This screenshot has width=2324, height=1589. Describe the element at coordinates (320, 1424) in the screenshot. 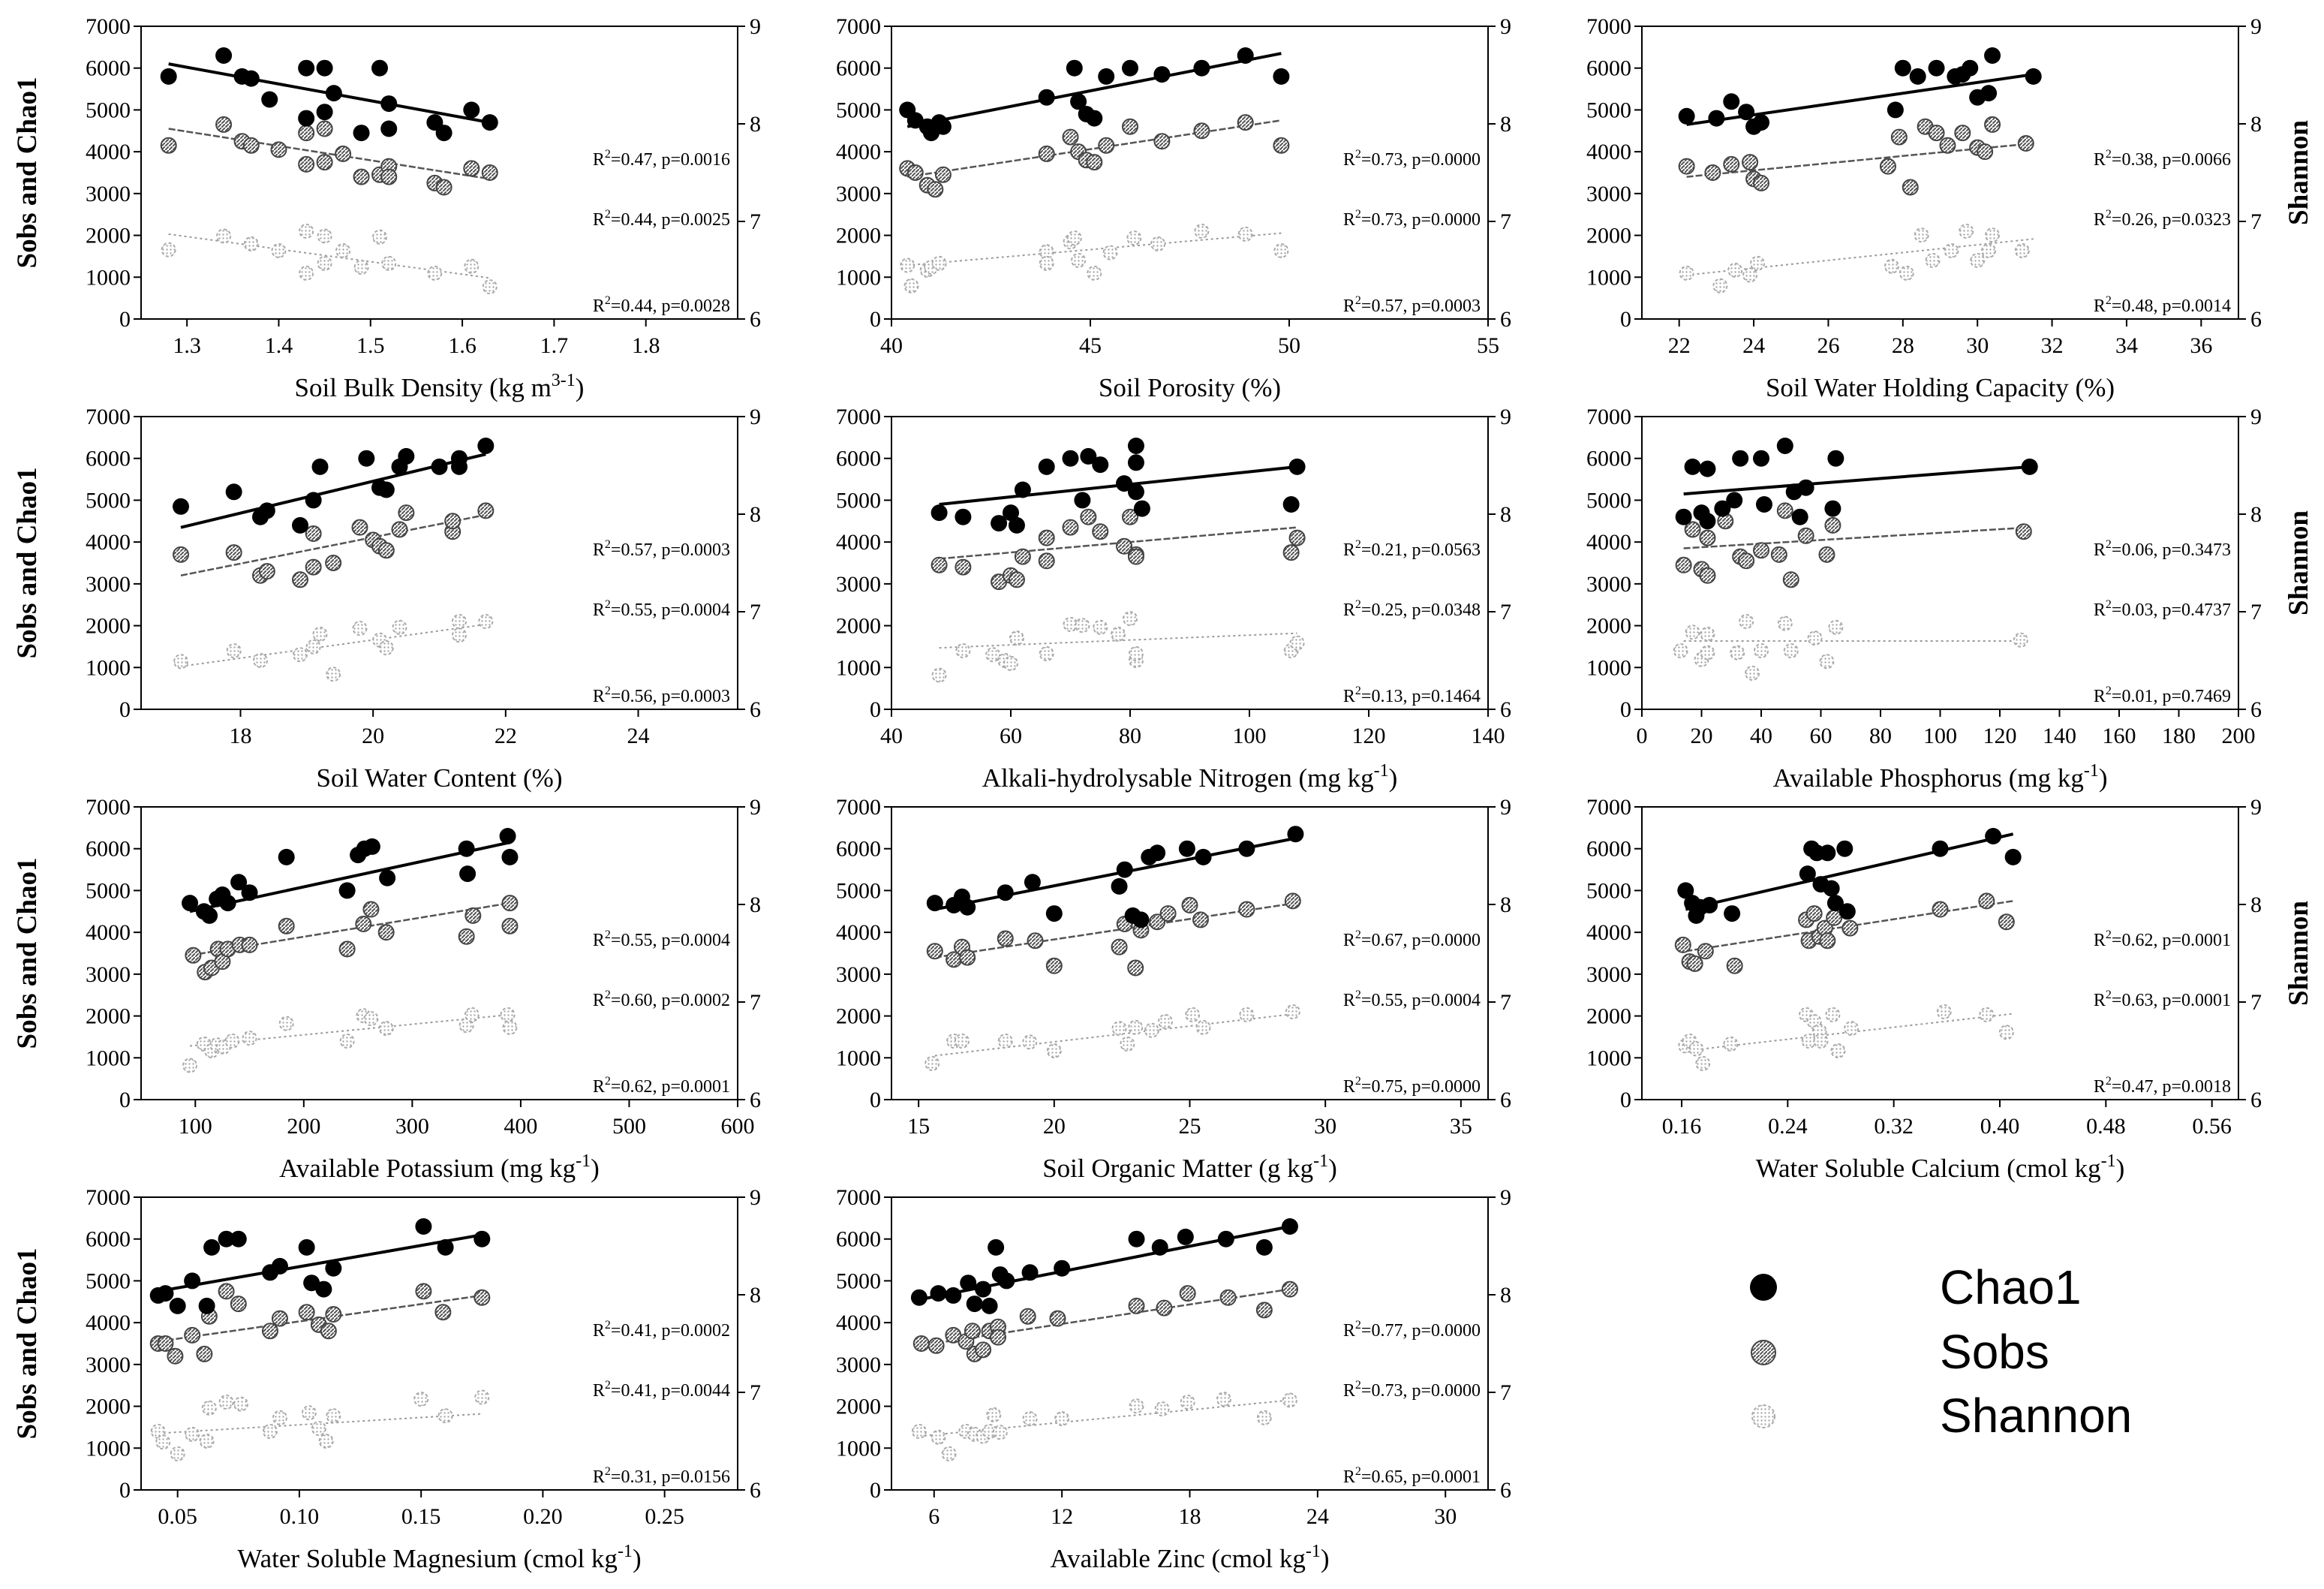

I see `shannon-trend-line` at that location.